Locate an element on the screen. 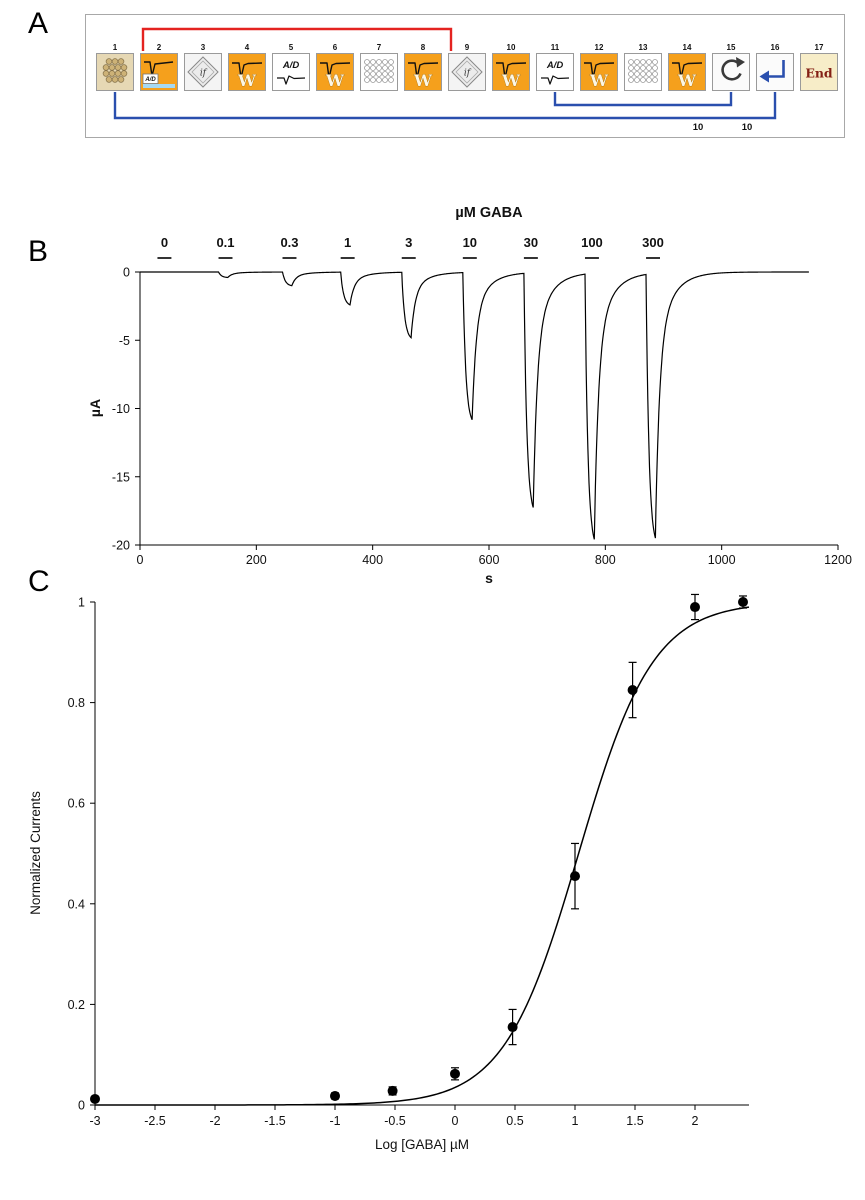  end-glyph: End is located at coordinates (819, 72).